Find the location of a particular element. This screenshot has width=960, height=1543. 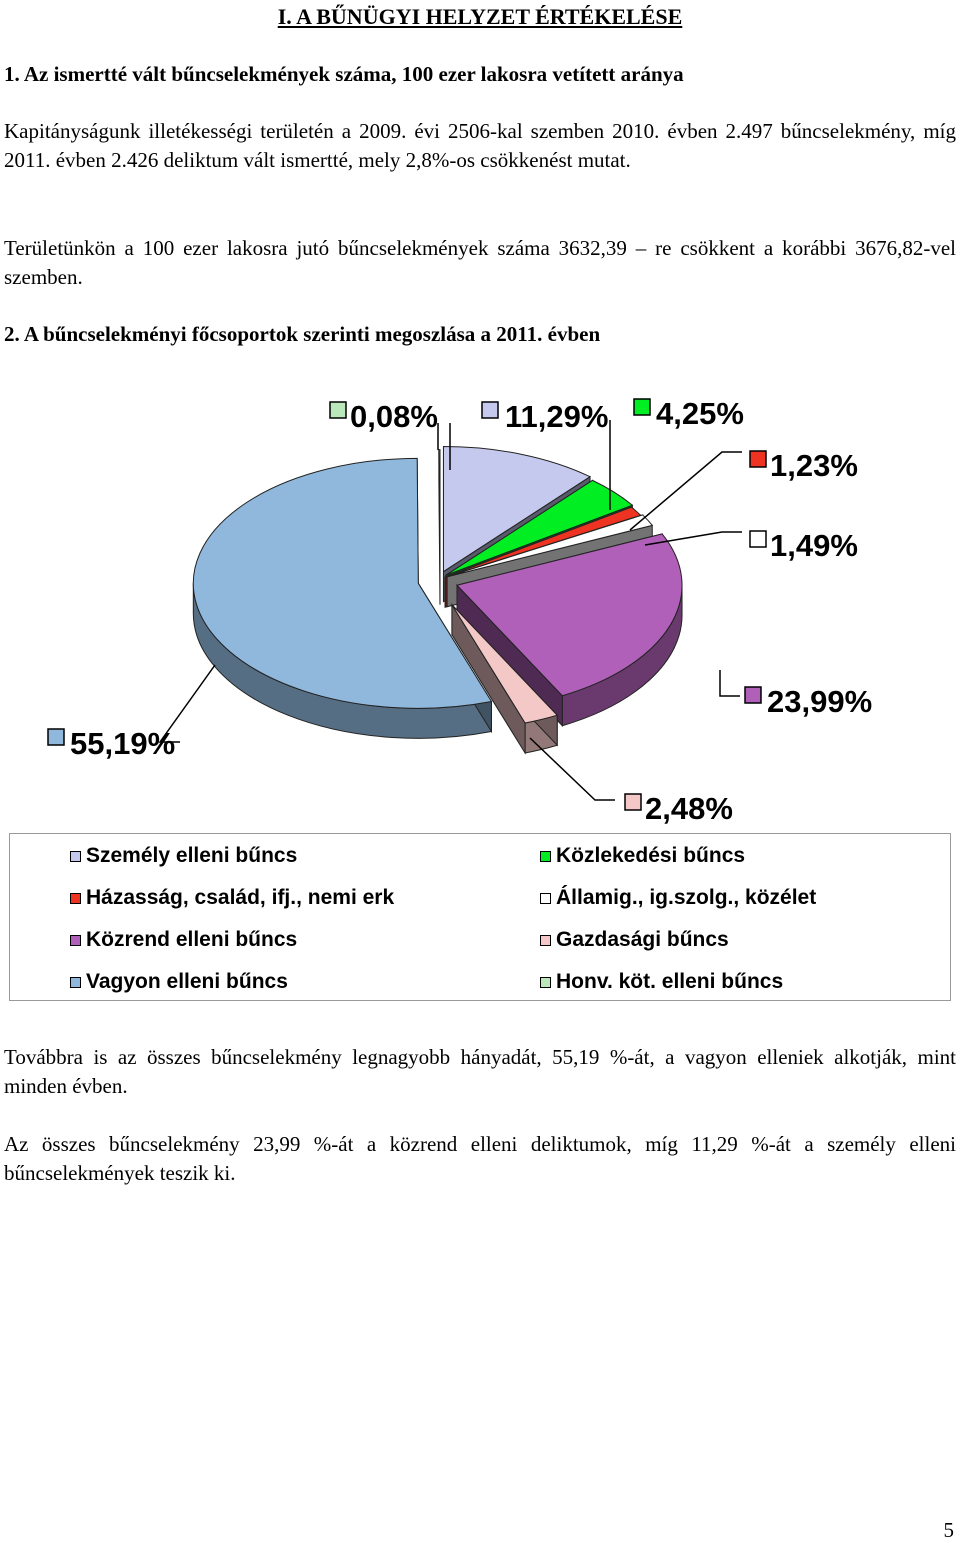

data-label-gazdasagi-buncs: 2,48% is located at coordinates (689, 808).